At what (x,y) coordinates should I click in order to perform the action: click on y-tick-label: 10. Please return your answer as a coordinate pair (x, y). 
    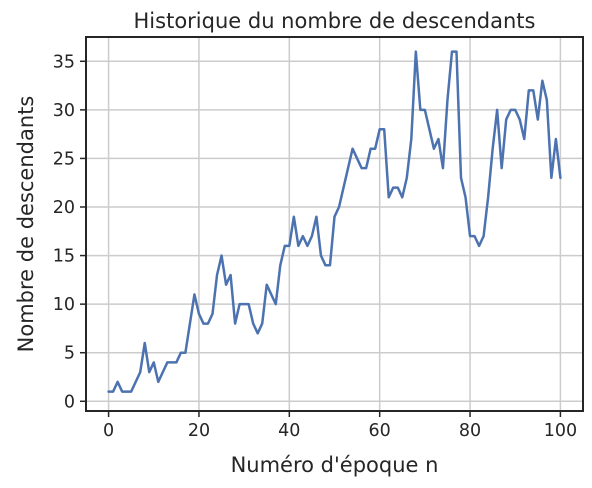
    Looking at the image, I should click on (64, 305).